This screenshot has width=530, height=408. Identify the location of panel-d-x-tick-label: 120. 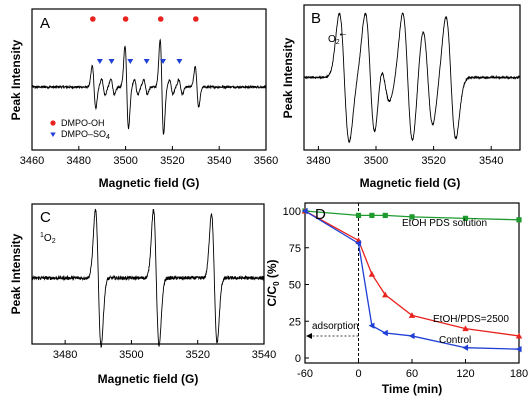
(465, 374).